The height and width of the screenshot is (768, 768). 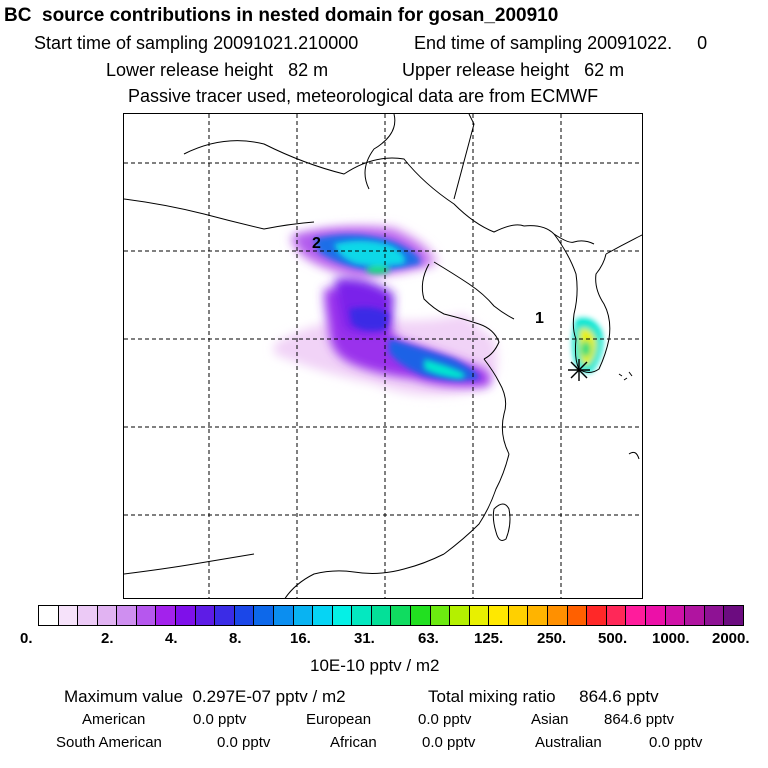 I want to click on region-name: Asian, so click(x=550, y=719).